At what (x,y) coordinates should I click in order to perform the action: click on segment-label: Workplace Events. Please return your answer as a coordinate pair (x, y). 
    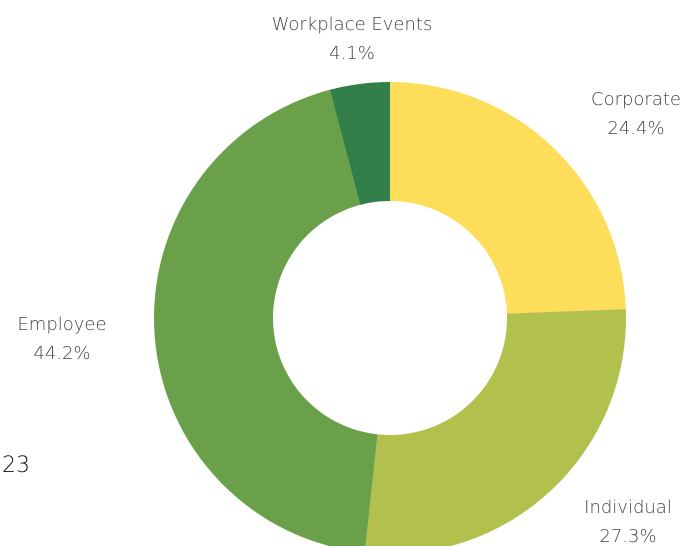
    Looking at the image, I should click on (352, 24).